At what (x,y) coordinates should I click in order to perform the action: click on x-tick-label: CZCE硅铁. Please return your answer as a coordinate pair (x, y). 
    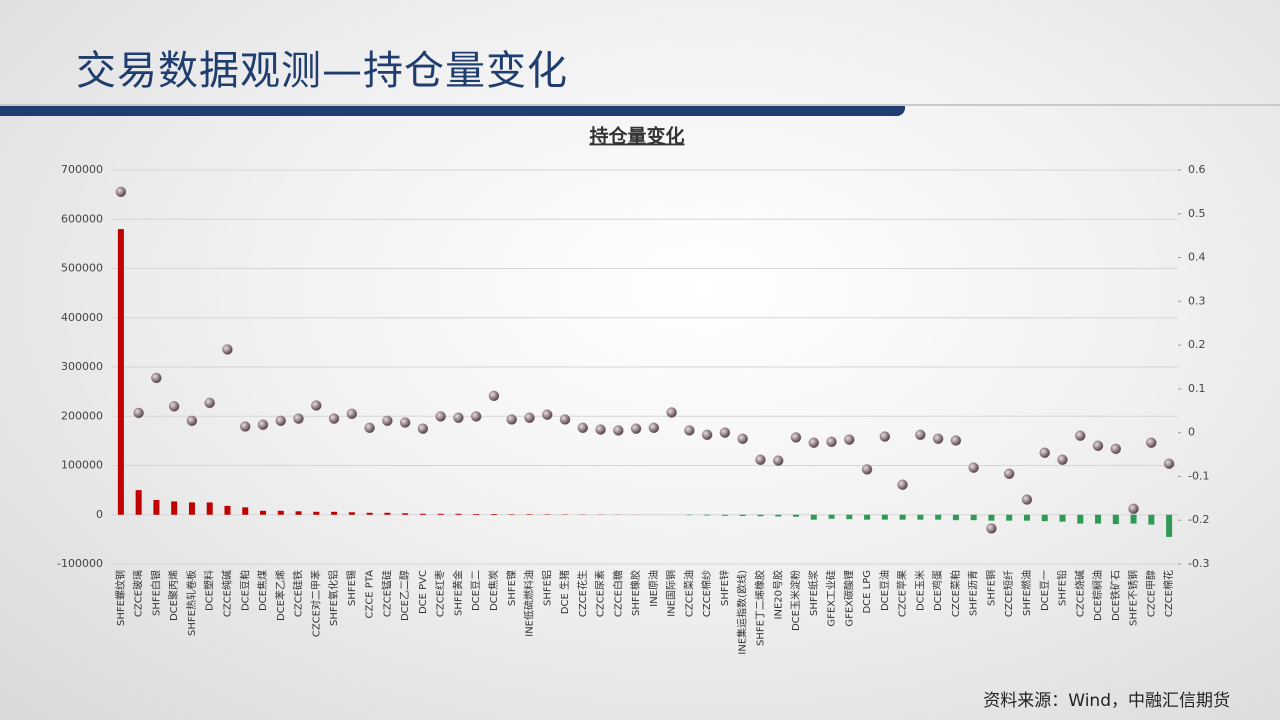
    Looking at the image, I should click on (298, 593).